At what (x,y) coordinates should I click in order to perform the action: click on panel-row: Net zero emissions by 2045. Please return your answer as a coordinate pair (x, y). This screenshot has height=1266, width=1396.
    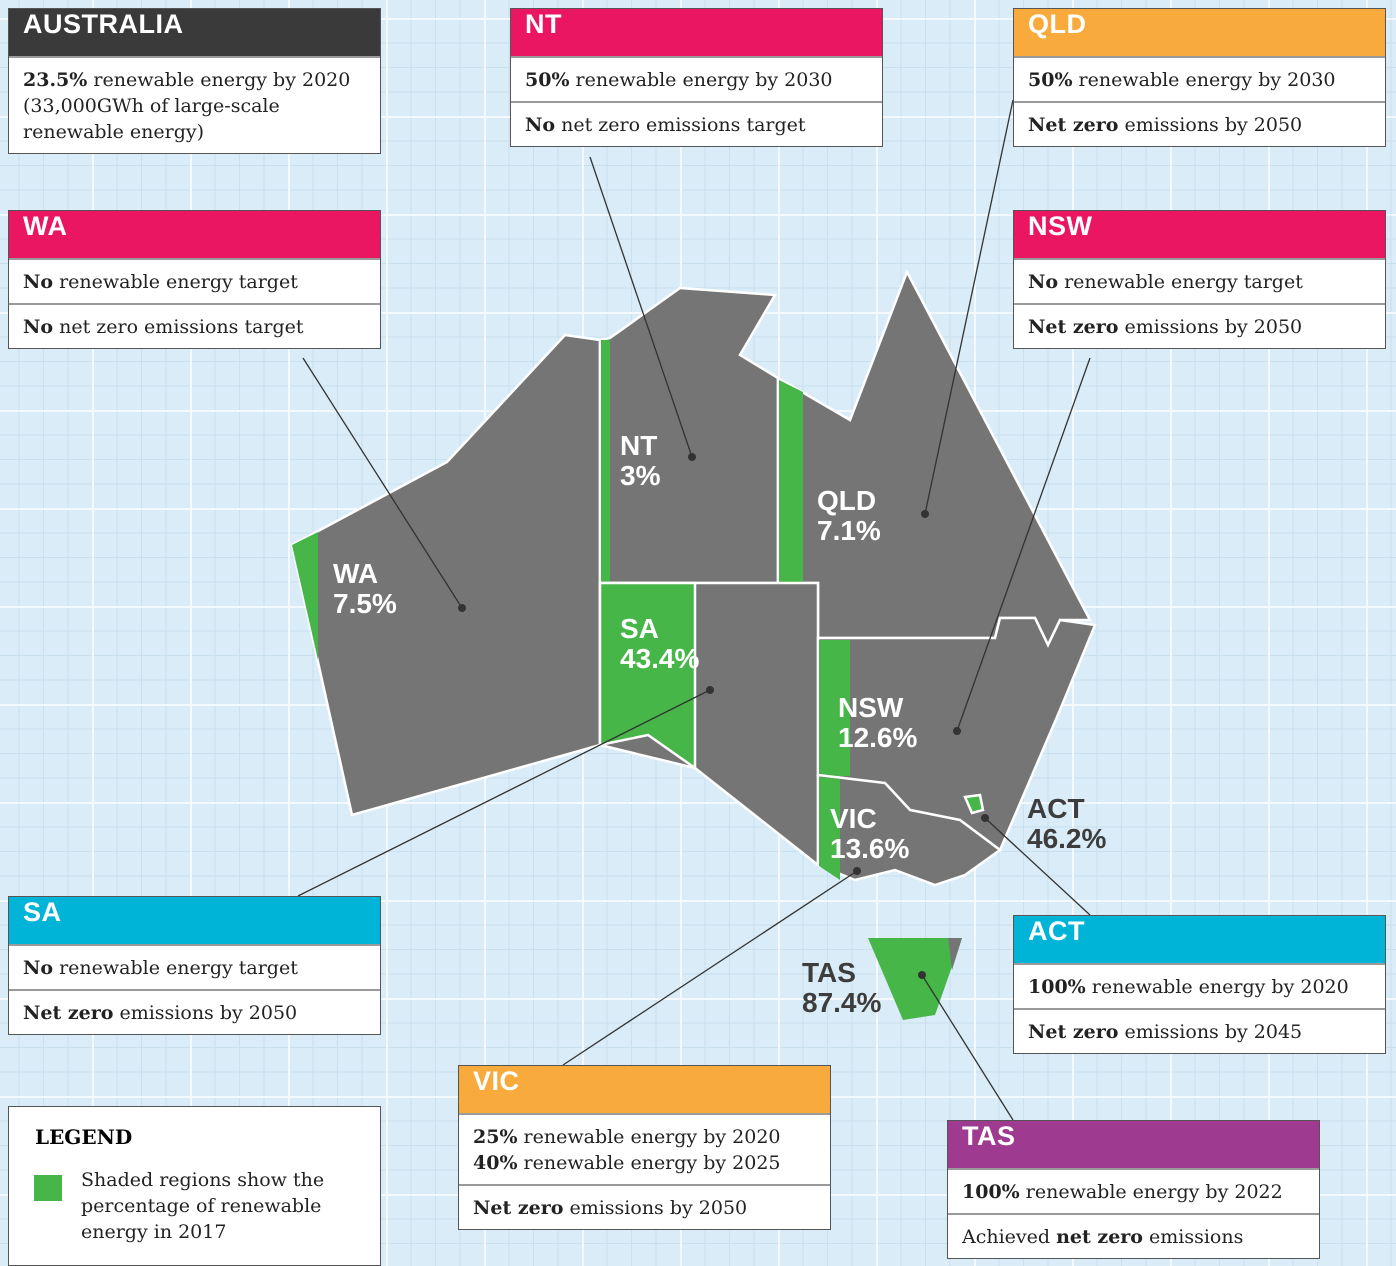
    Looking at the image, I should click on (1199, 1030).